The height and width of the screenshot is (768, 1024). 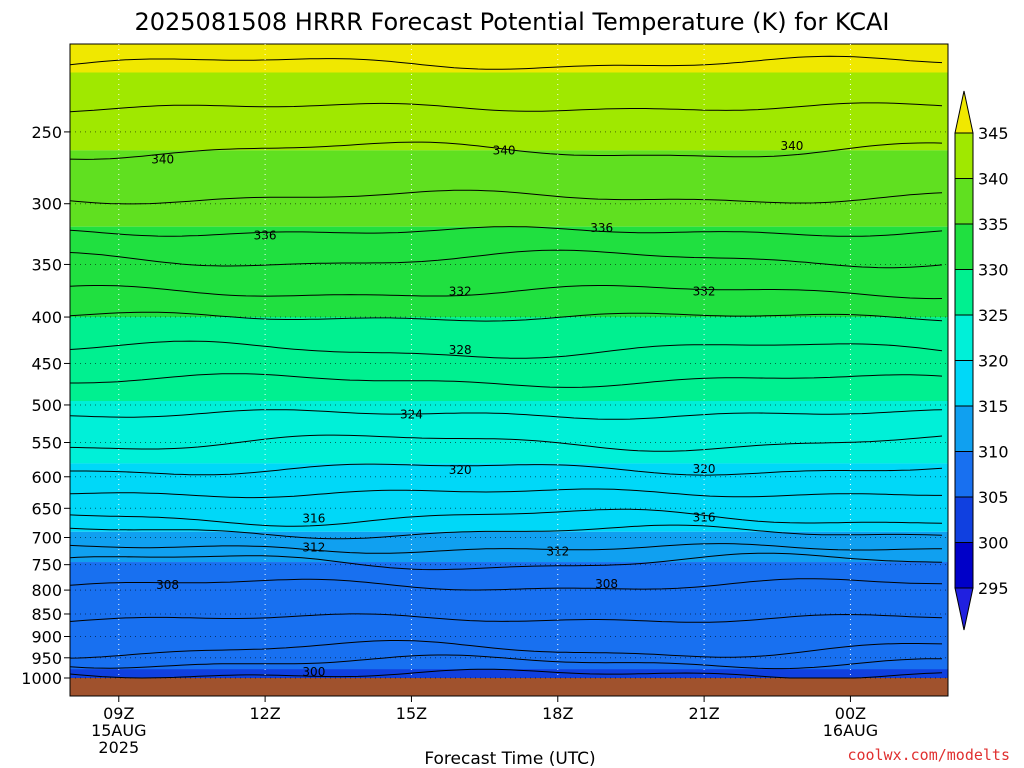 I want to click on y-tick-label: 500, so click(x=46, y=405).